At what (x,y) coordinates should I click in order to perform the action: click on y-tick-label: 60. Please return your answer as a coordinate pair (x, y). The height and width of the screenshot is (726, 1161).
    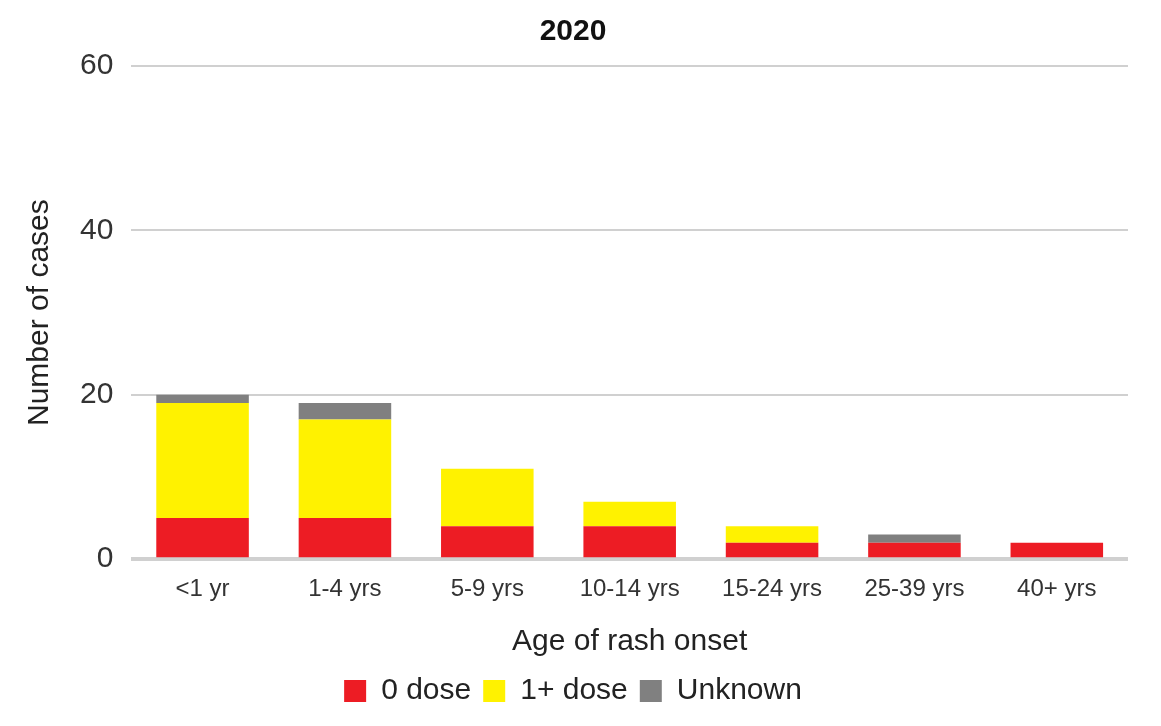
    Looking at the image, I should click on (96, 64).